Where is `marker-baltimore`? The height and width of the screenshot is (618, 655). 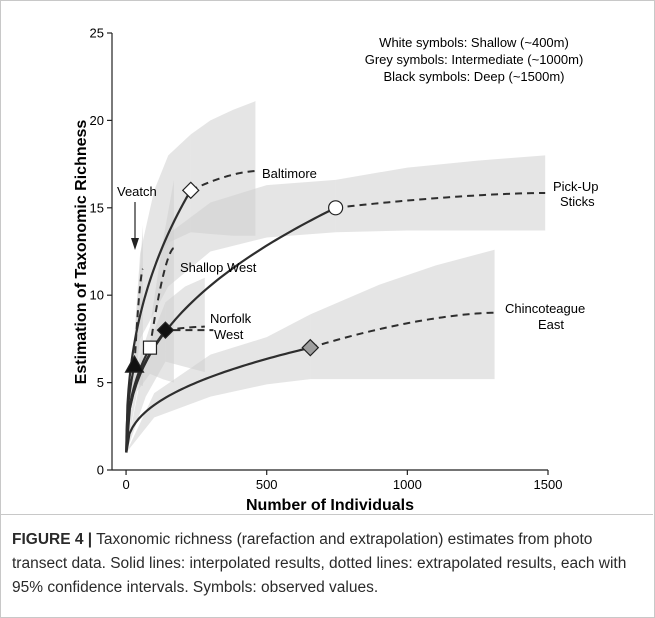 marker-baltimore is located at coordinates (190, 190).